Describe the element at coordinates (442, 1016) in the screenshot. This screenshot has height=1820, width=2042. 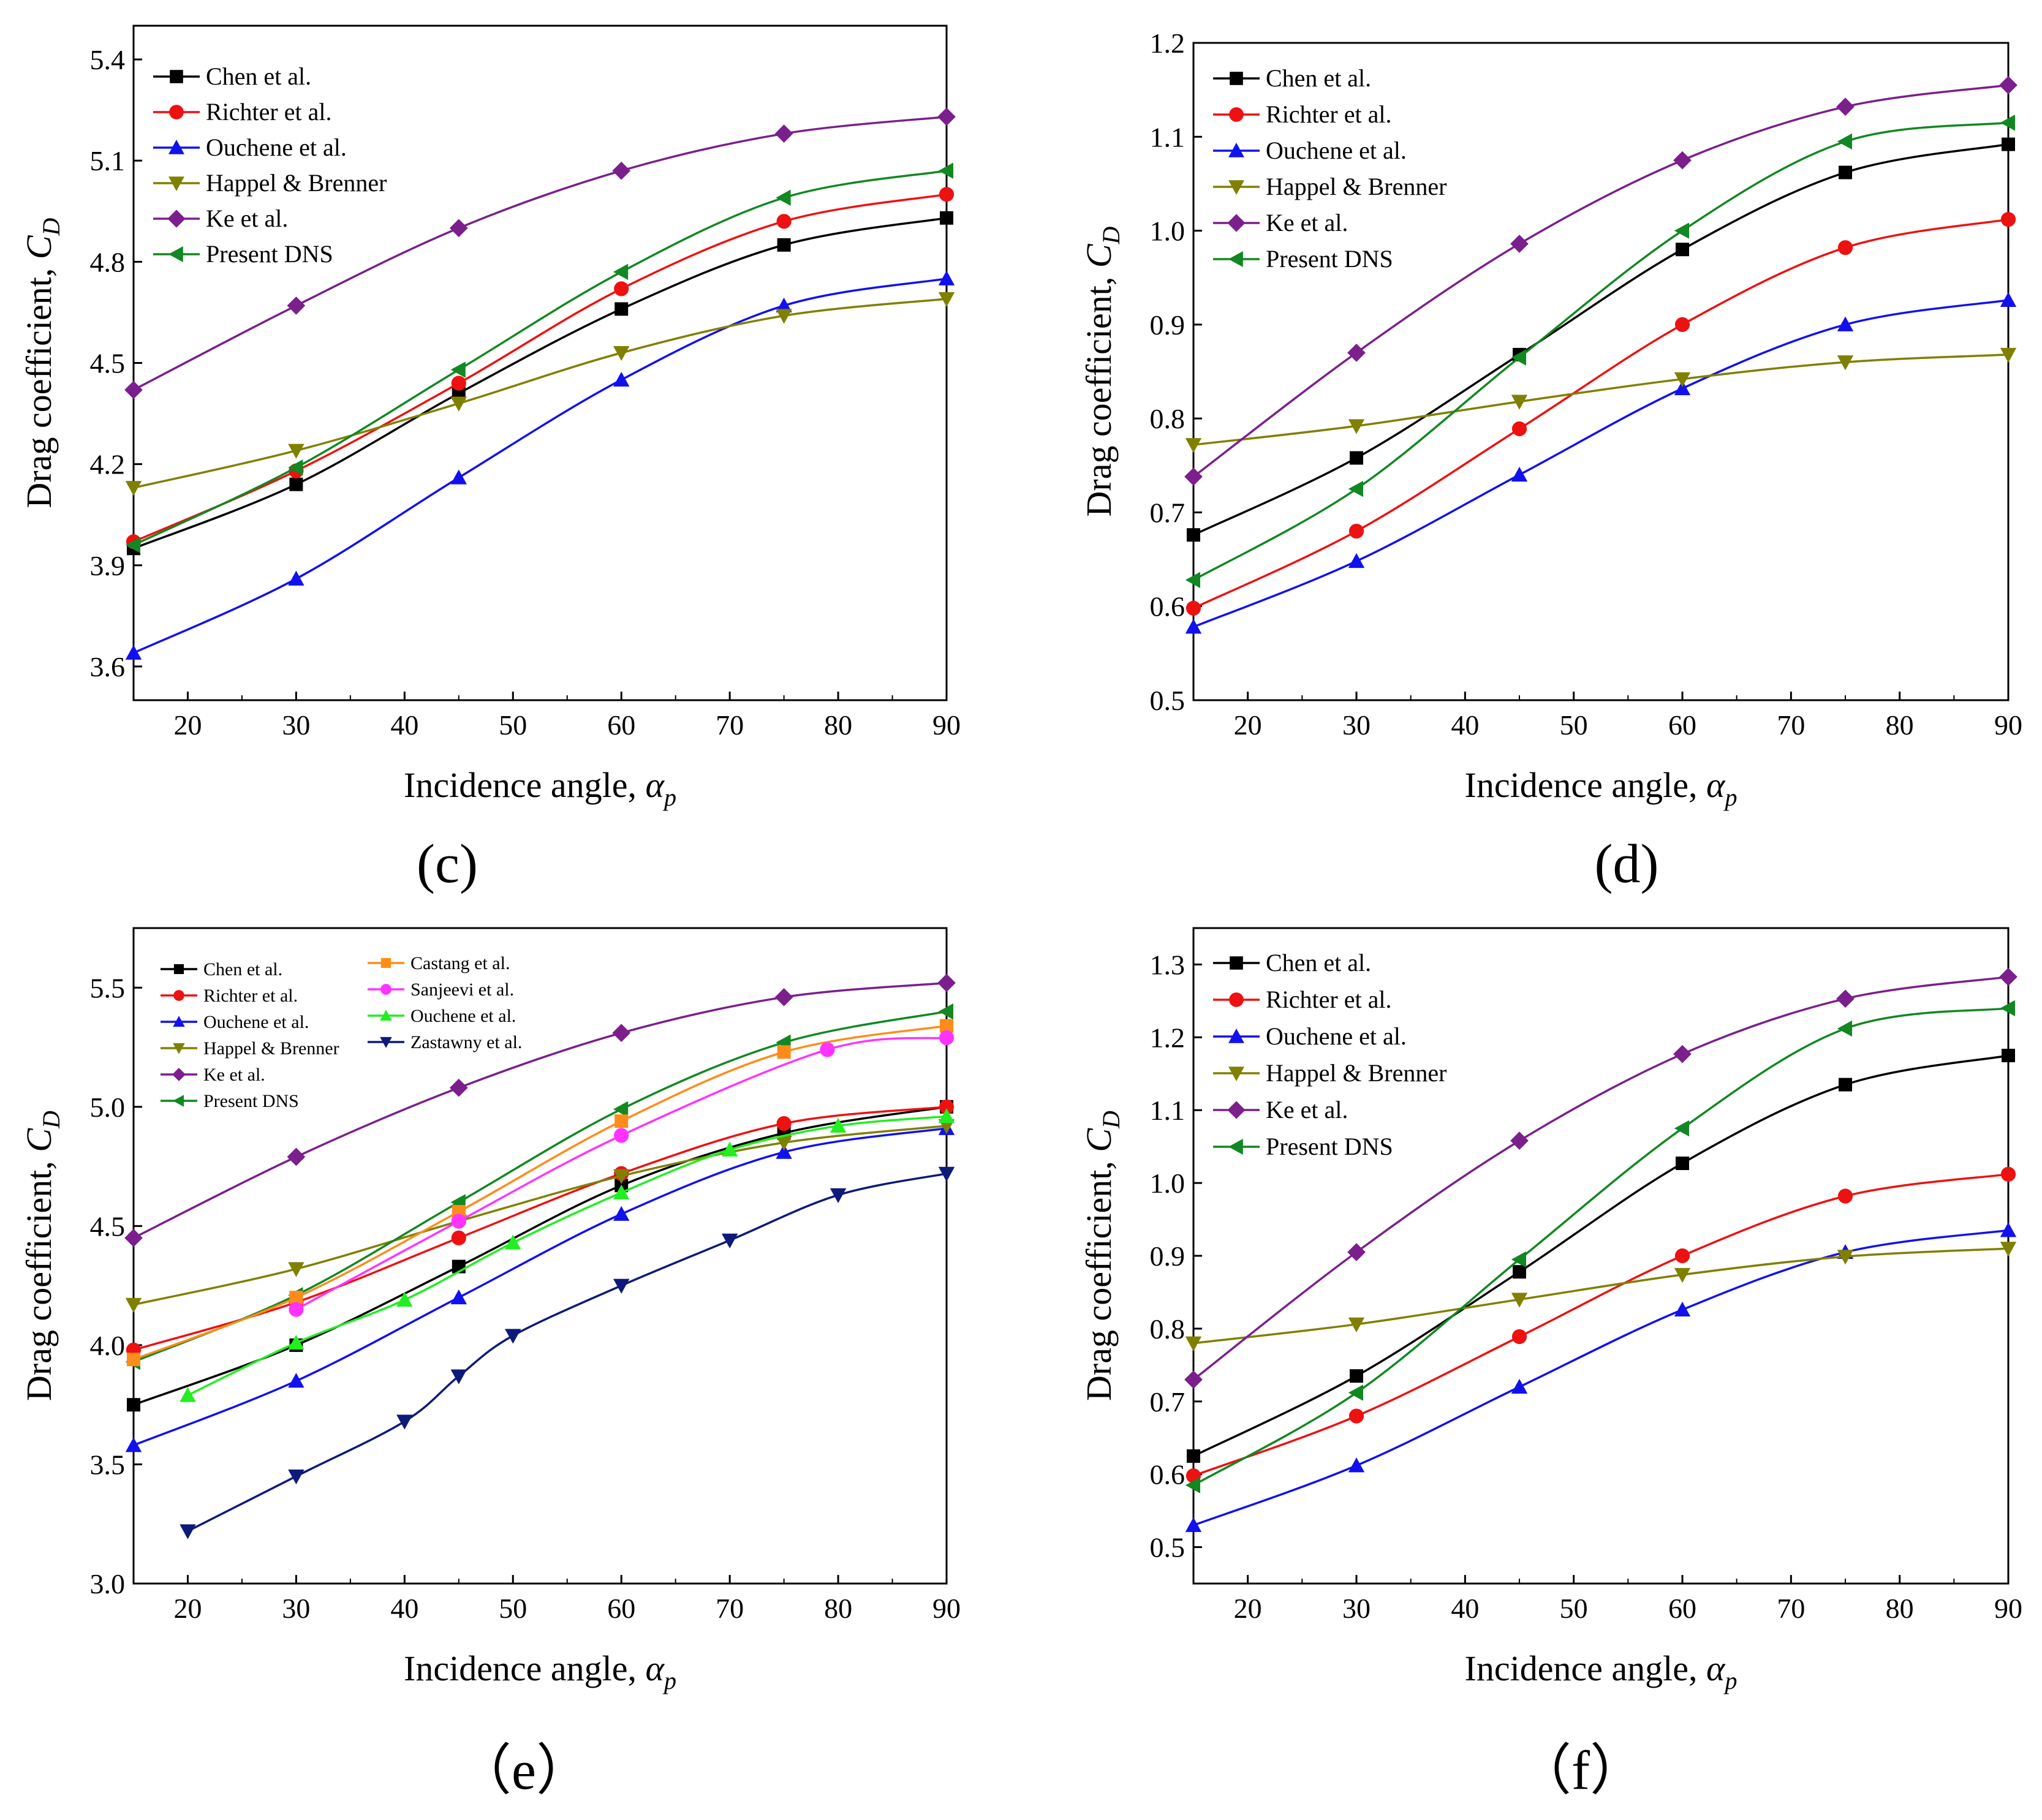
I see `legend-entry: Ouchene et al.` at that location.